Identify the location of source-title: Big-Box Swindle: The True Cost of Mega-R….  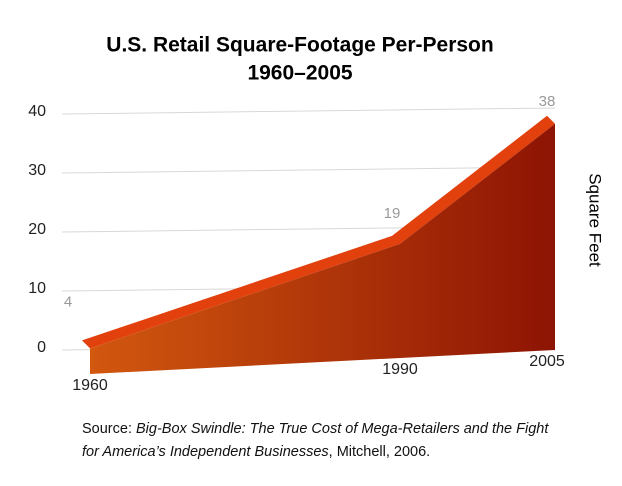
(315, 440).